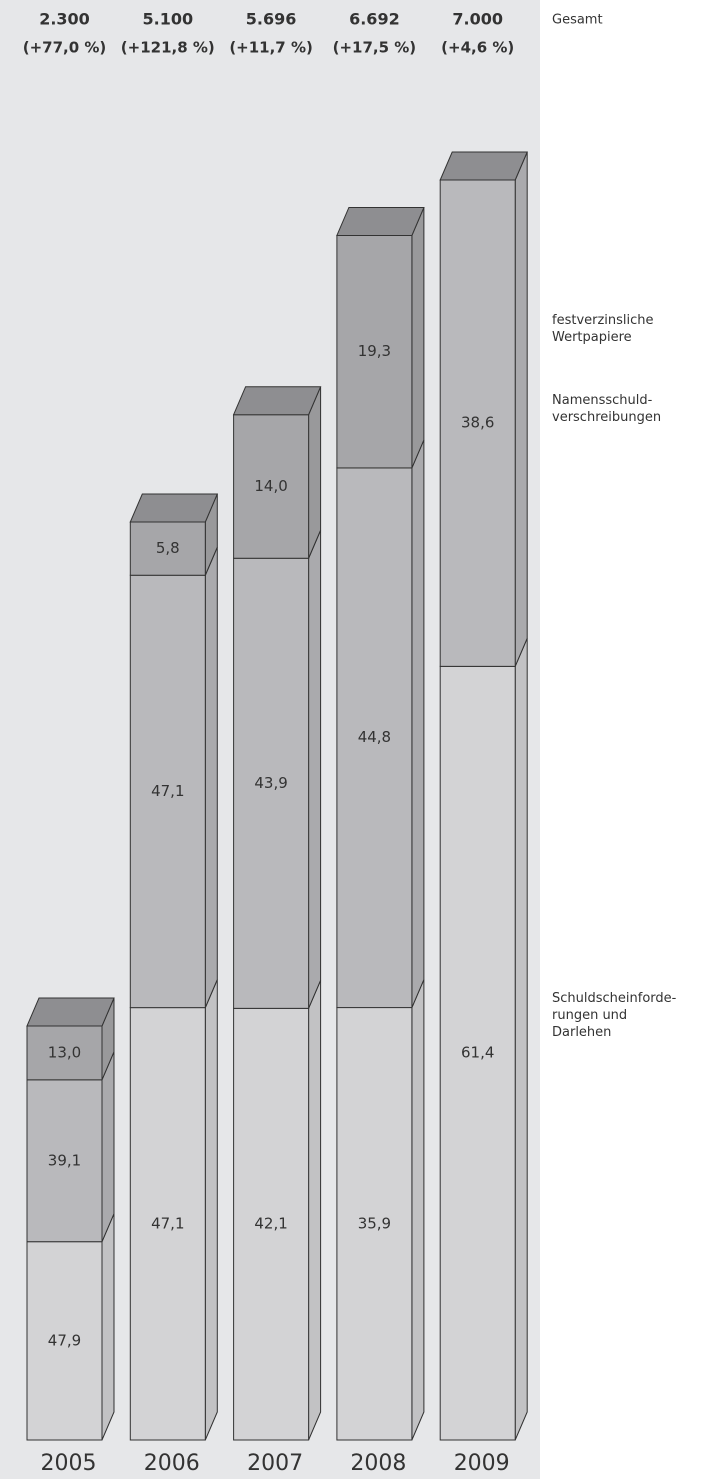 The image size is (708, 1479). What do you see at coordinates (64, 19) in the screenshot?
I see `total-label: 2.300` at bounding box center [64, 19].